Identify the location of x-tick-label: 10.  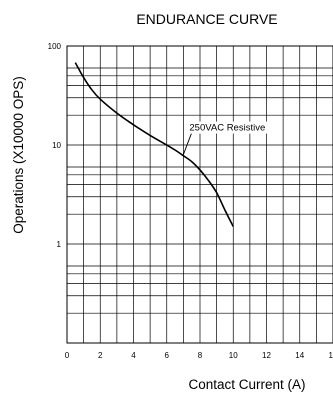
(233, 355).